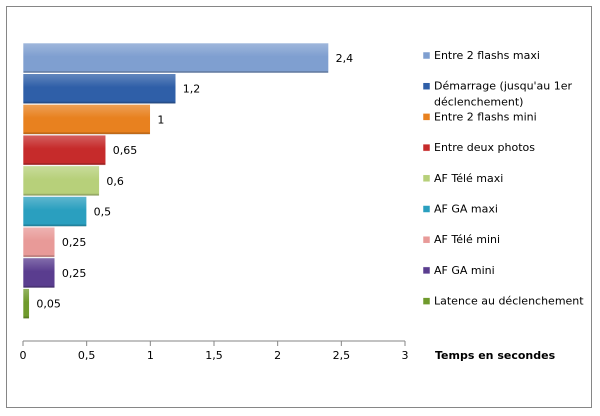  I want to click on legend-label: AF Télé mini, so click(467, 239).